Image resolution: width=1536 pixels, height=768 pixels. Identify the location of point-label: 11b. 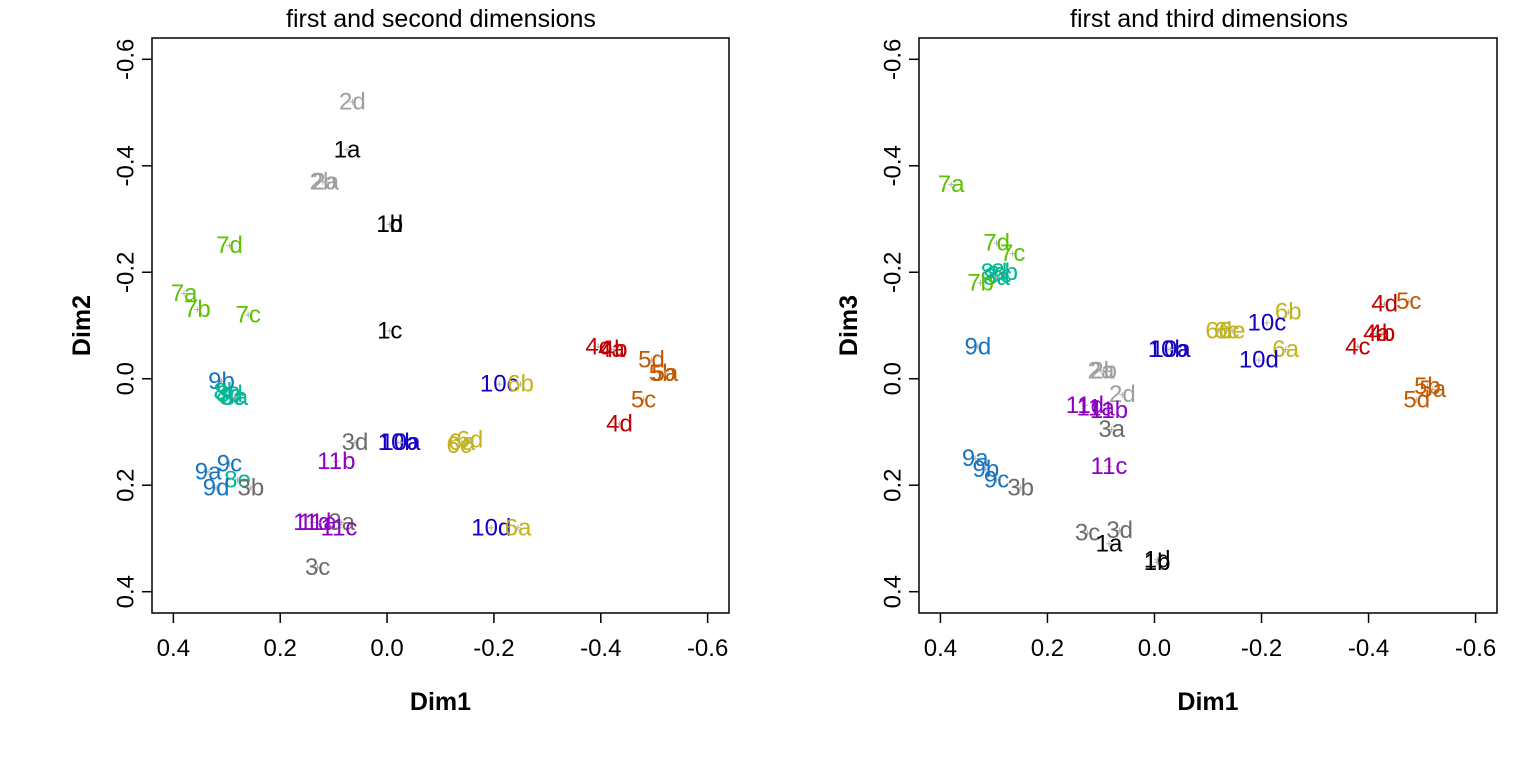
(336, 461).